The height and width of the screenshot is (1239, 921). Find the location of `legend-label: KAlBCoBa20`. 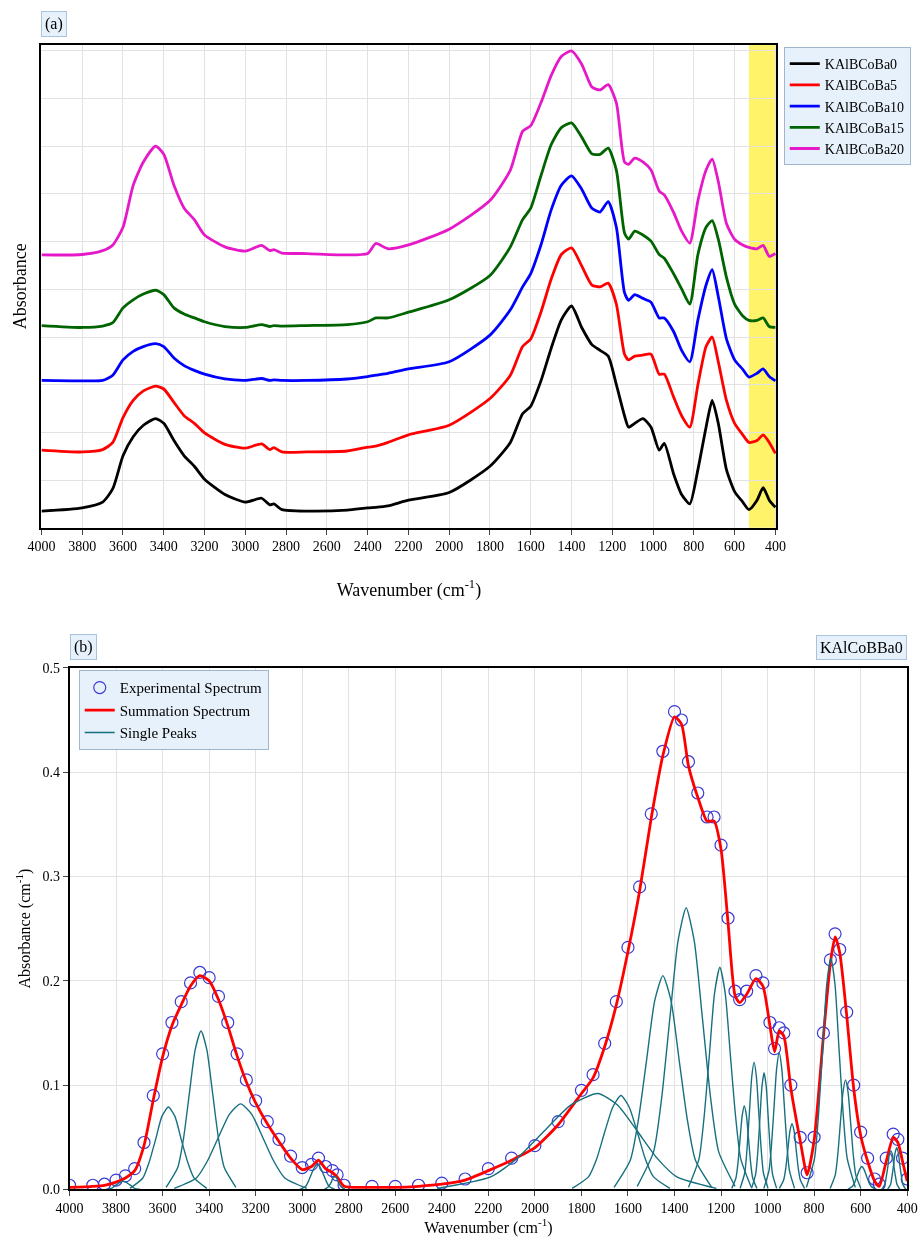

legend-label: KAlBCoBa20 is located at coordinates (864, 149).